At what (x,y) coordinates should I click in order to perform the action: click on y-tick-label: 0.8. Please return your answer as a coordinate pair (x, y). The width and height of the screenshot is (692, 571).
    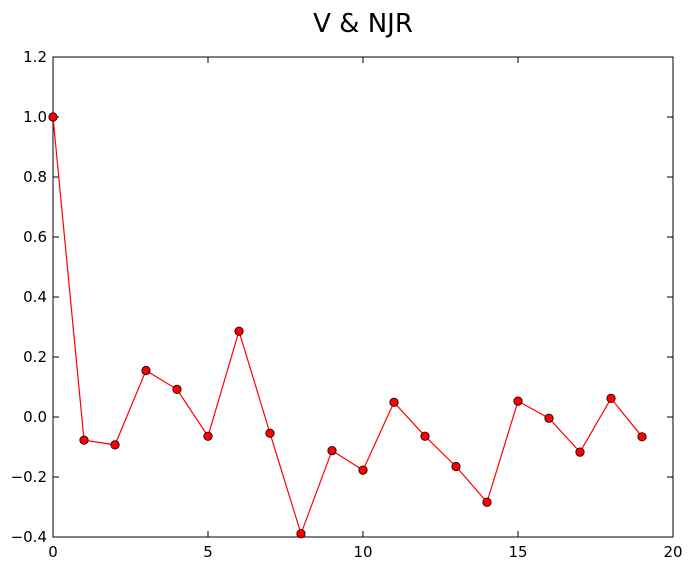
    Looking at the image, I should click on (35, 177).